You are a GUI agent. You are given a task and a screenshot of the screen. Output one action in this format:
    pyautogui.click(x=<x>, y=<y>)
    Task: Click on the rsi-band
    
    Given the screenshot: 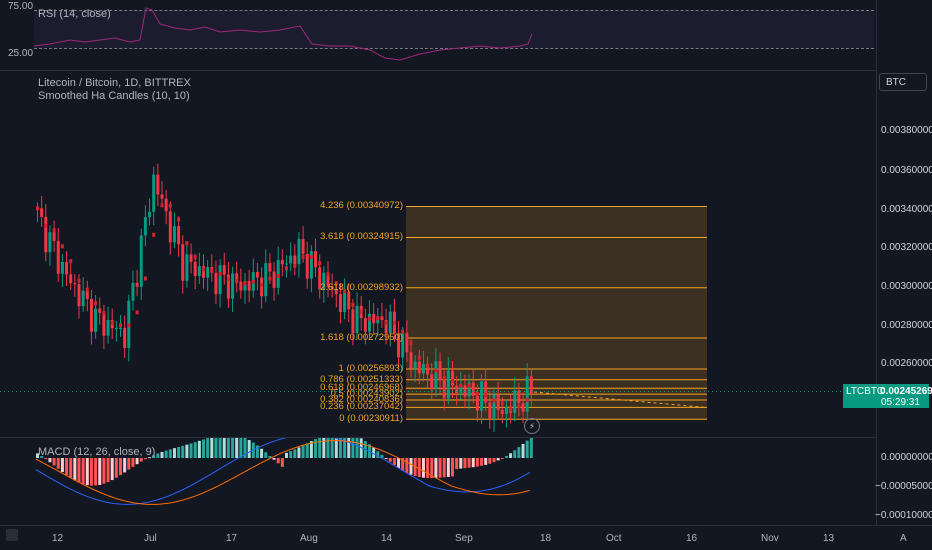 What is the action you would take?
    pyautogui.click(x=454, y=29)
    